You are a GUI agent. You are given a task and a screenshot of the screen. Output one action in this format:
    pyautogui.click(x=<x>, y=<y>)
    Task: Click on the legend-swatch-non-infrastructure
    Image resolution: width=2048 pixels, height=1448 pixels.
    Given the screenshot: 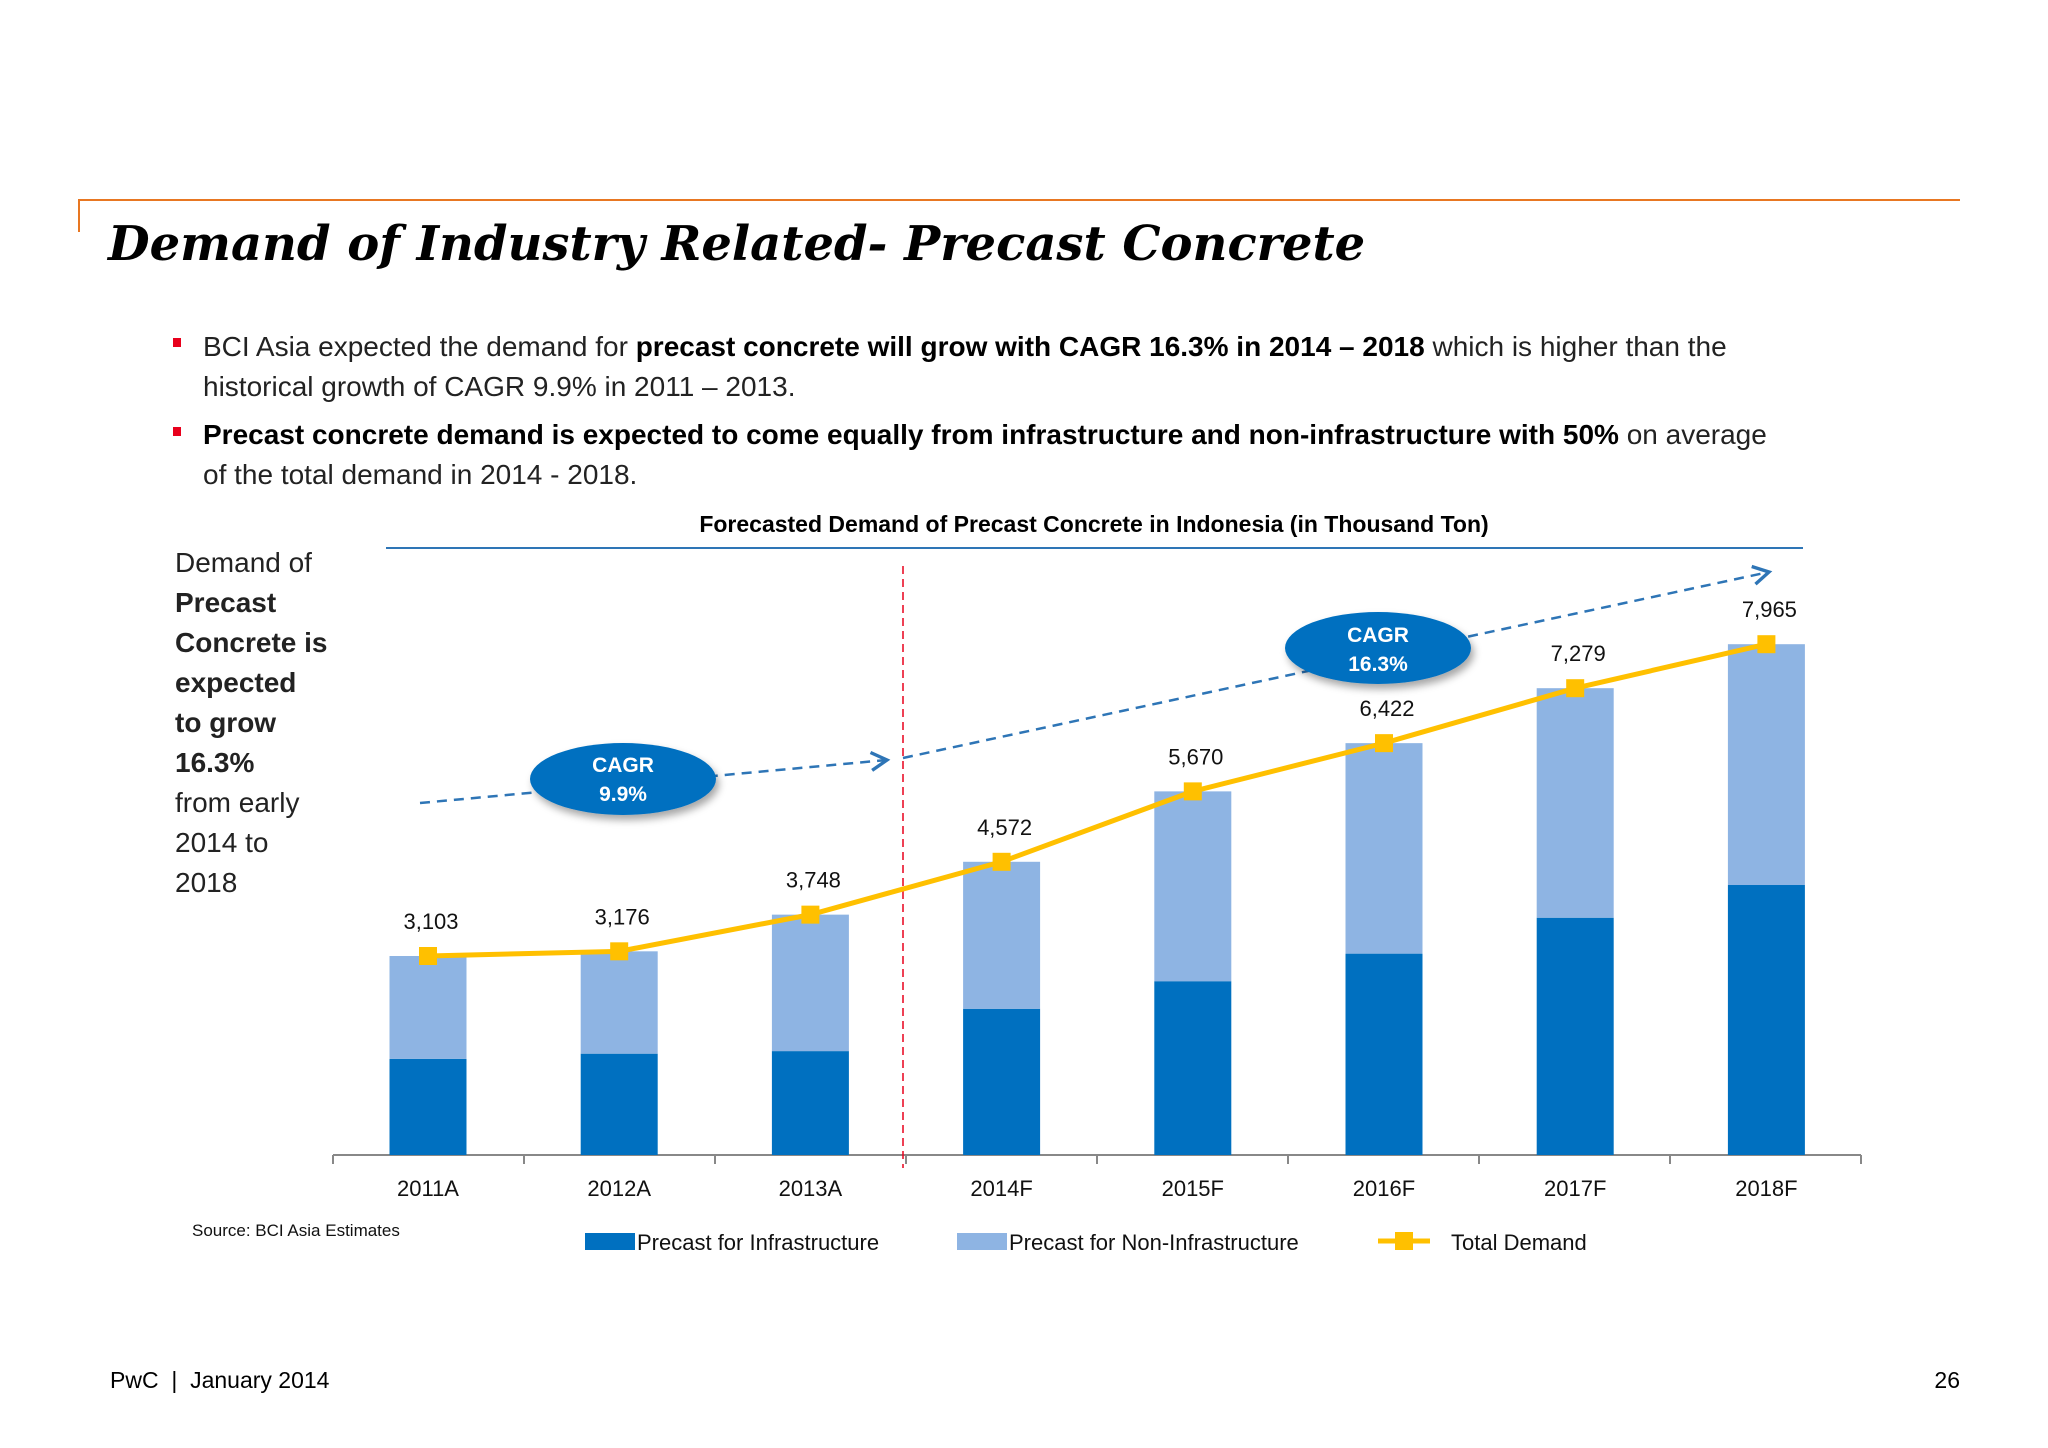 What is the action you would take?
    pyautogui.click(x=982, y=1241)
    